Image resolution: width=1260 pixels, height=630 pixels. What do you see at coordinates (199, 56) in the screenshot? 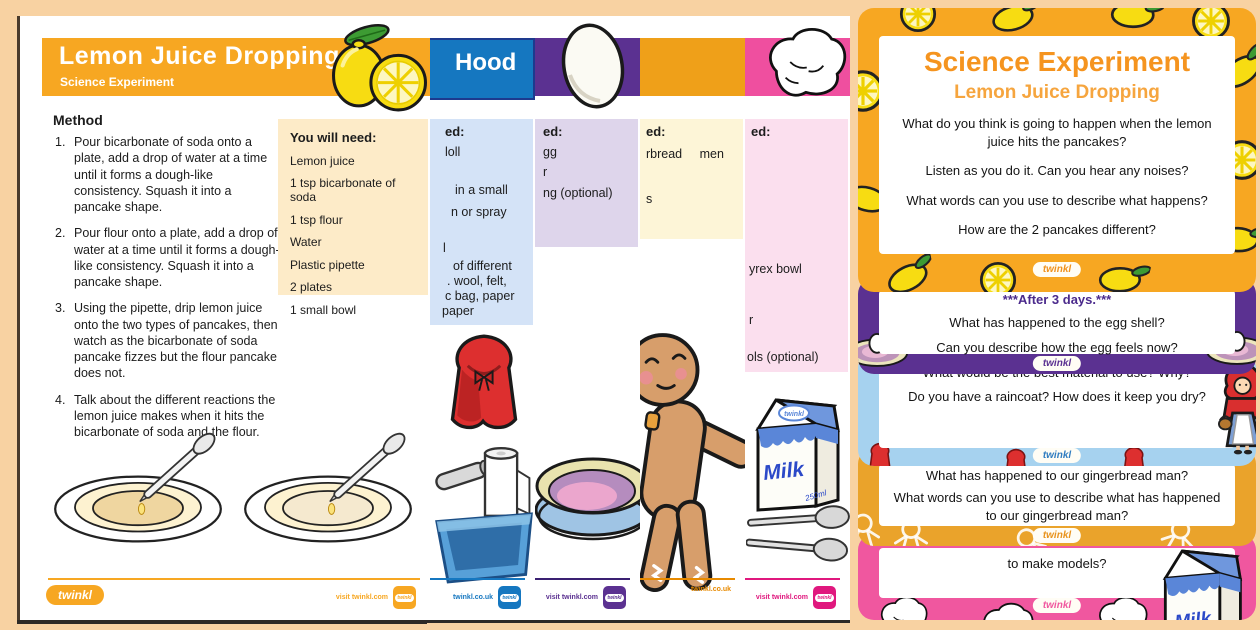
I see `worksheet-title: Lemon Juice Dropping` at bounding box center [199, 56].